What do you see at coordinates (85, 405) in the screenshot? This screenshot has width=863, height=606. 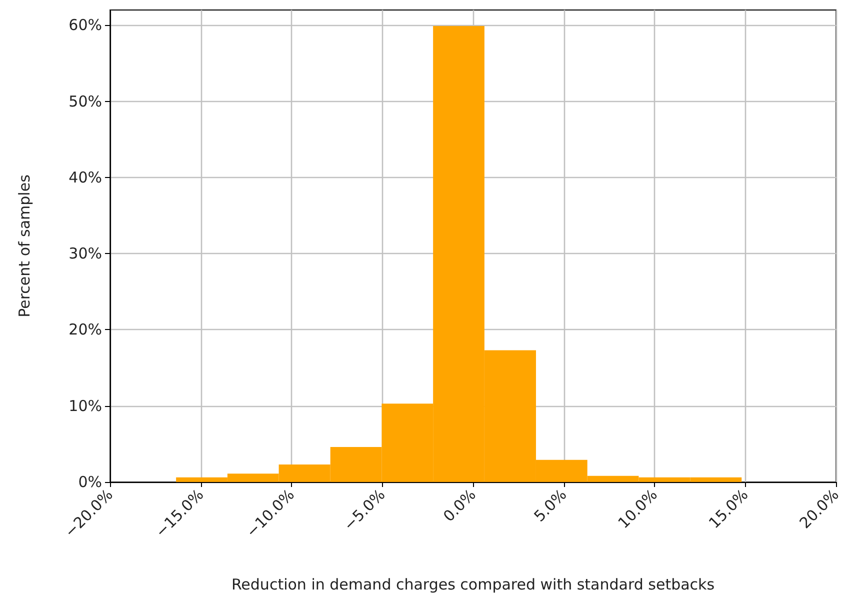 I see `y-tick-label: 10%` at bounding box center [85, 405].